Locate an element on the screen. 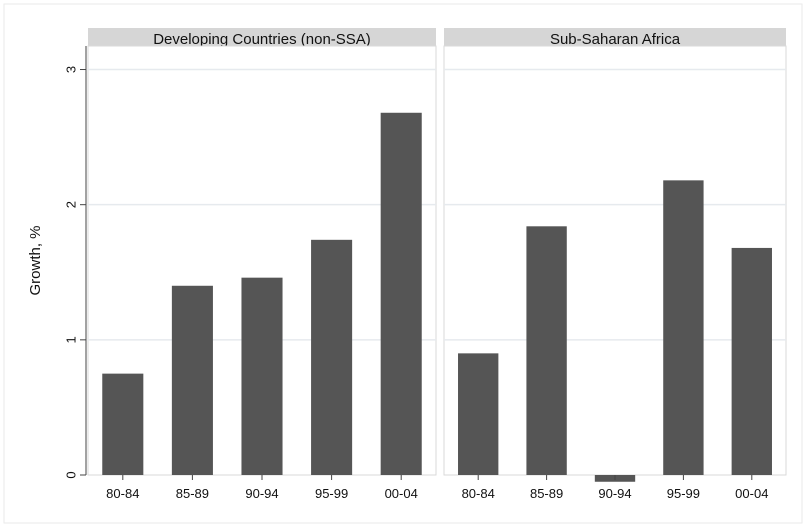 This screenshot has height=532, width=806. y-tick-label-0: 0 is located at coordinates (70, 474).